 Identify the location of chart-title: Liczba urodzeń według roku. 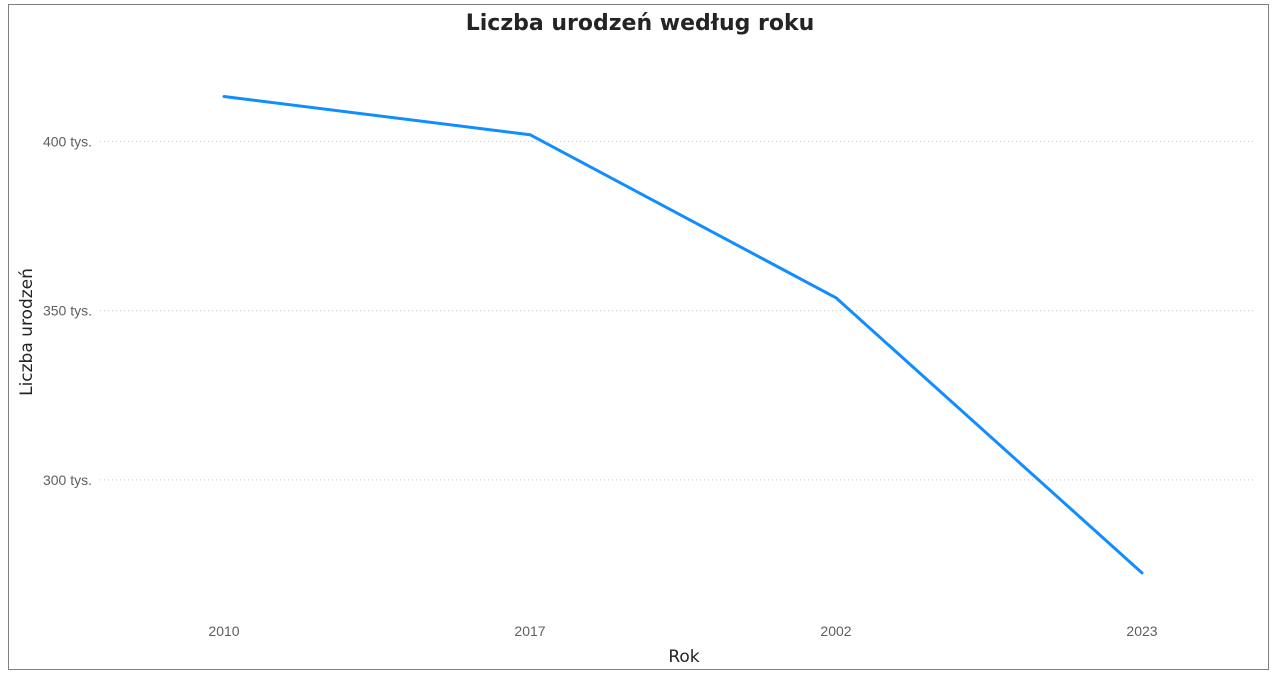
(640, 23).